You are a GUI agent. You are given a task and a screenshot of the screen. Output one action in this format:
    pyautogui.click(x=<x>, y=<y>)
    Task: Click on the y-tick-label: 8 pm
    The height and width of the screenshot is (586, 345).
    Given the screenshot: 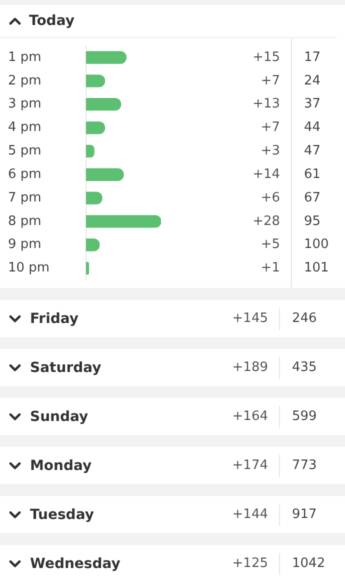 What is the action you would take?
    pyautogui.click(x=25, y=221)
    